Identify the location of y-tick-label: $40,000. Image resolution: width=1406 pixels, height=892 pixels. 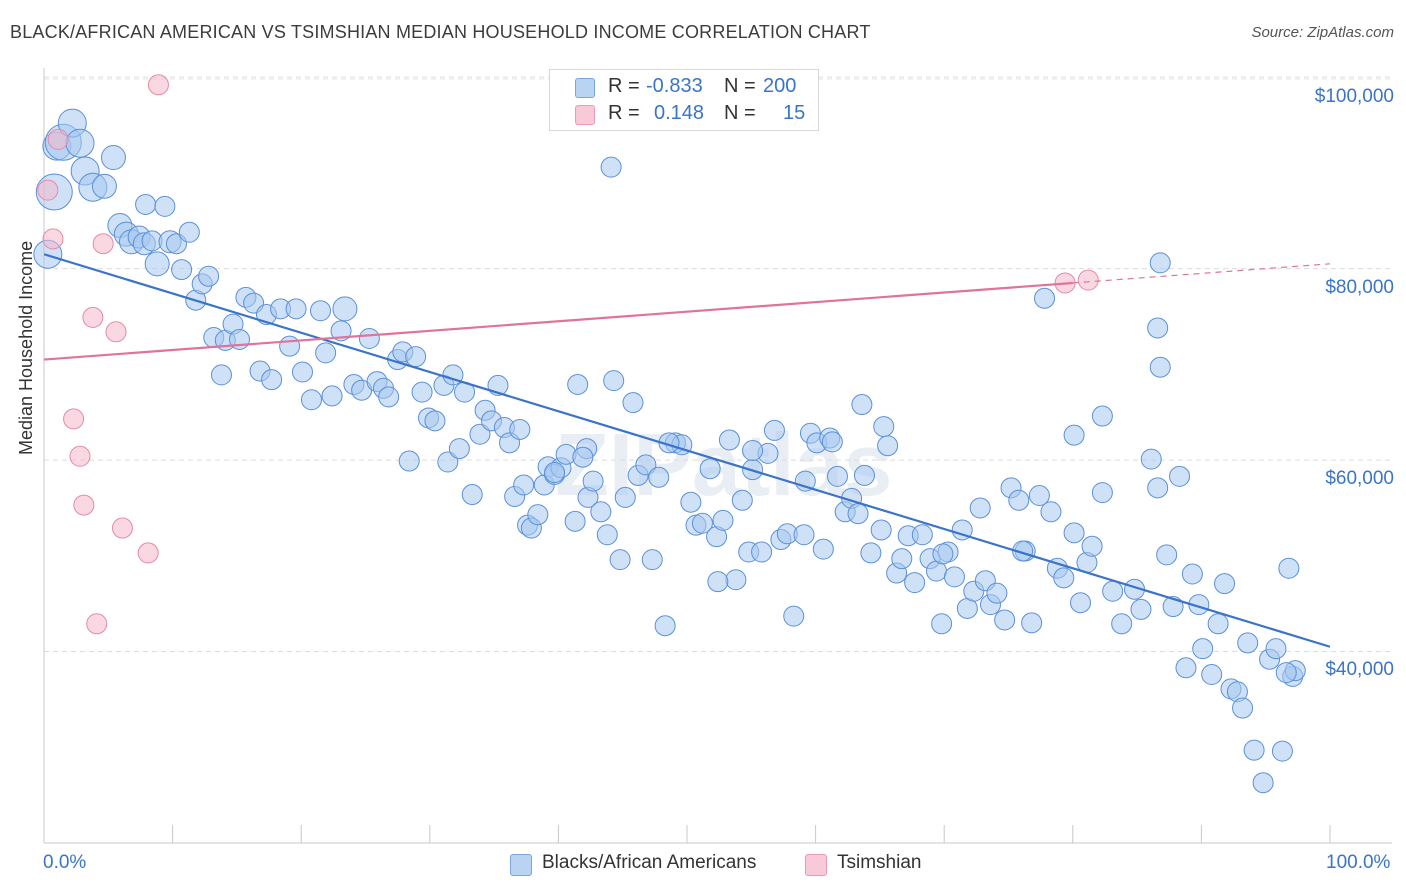
(1359, 669).